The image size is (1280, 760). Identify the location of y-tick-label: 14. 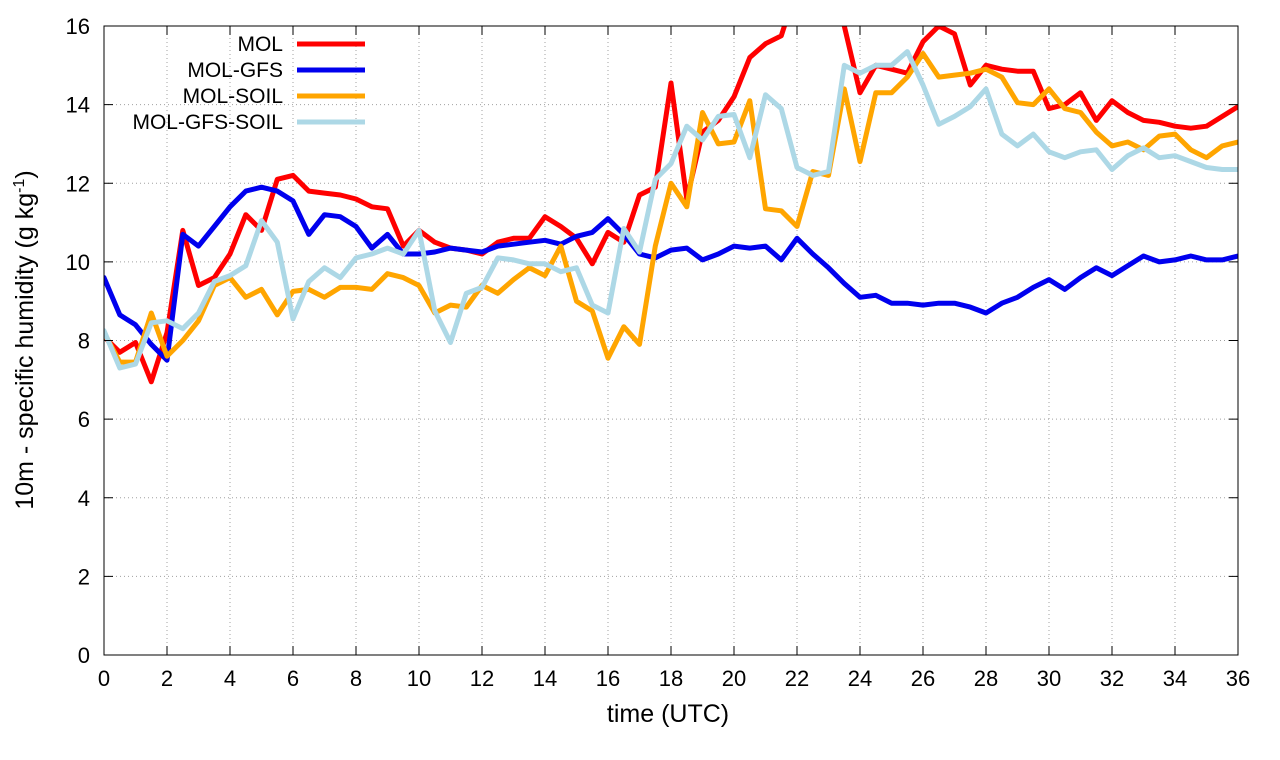
(78, 105).